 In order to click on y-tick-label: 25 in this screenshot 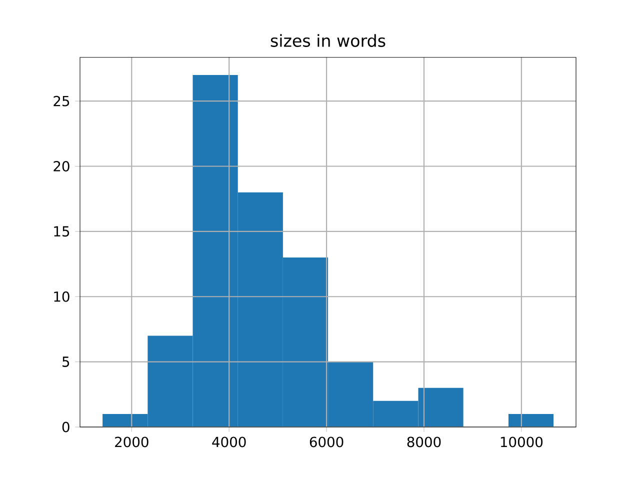, I will do `click(62, 101)`.